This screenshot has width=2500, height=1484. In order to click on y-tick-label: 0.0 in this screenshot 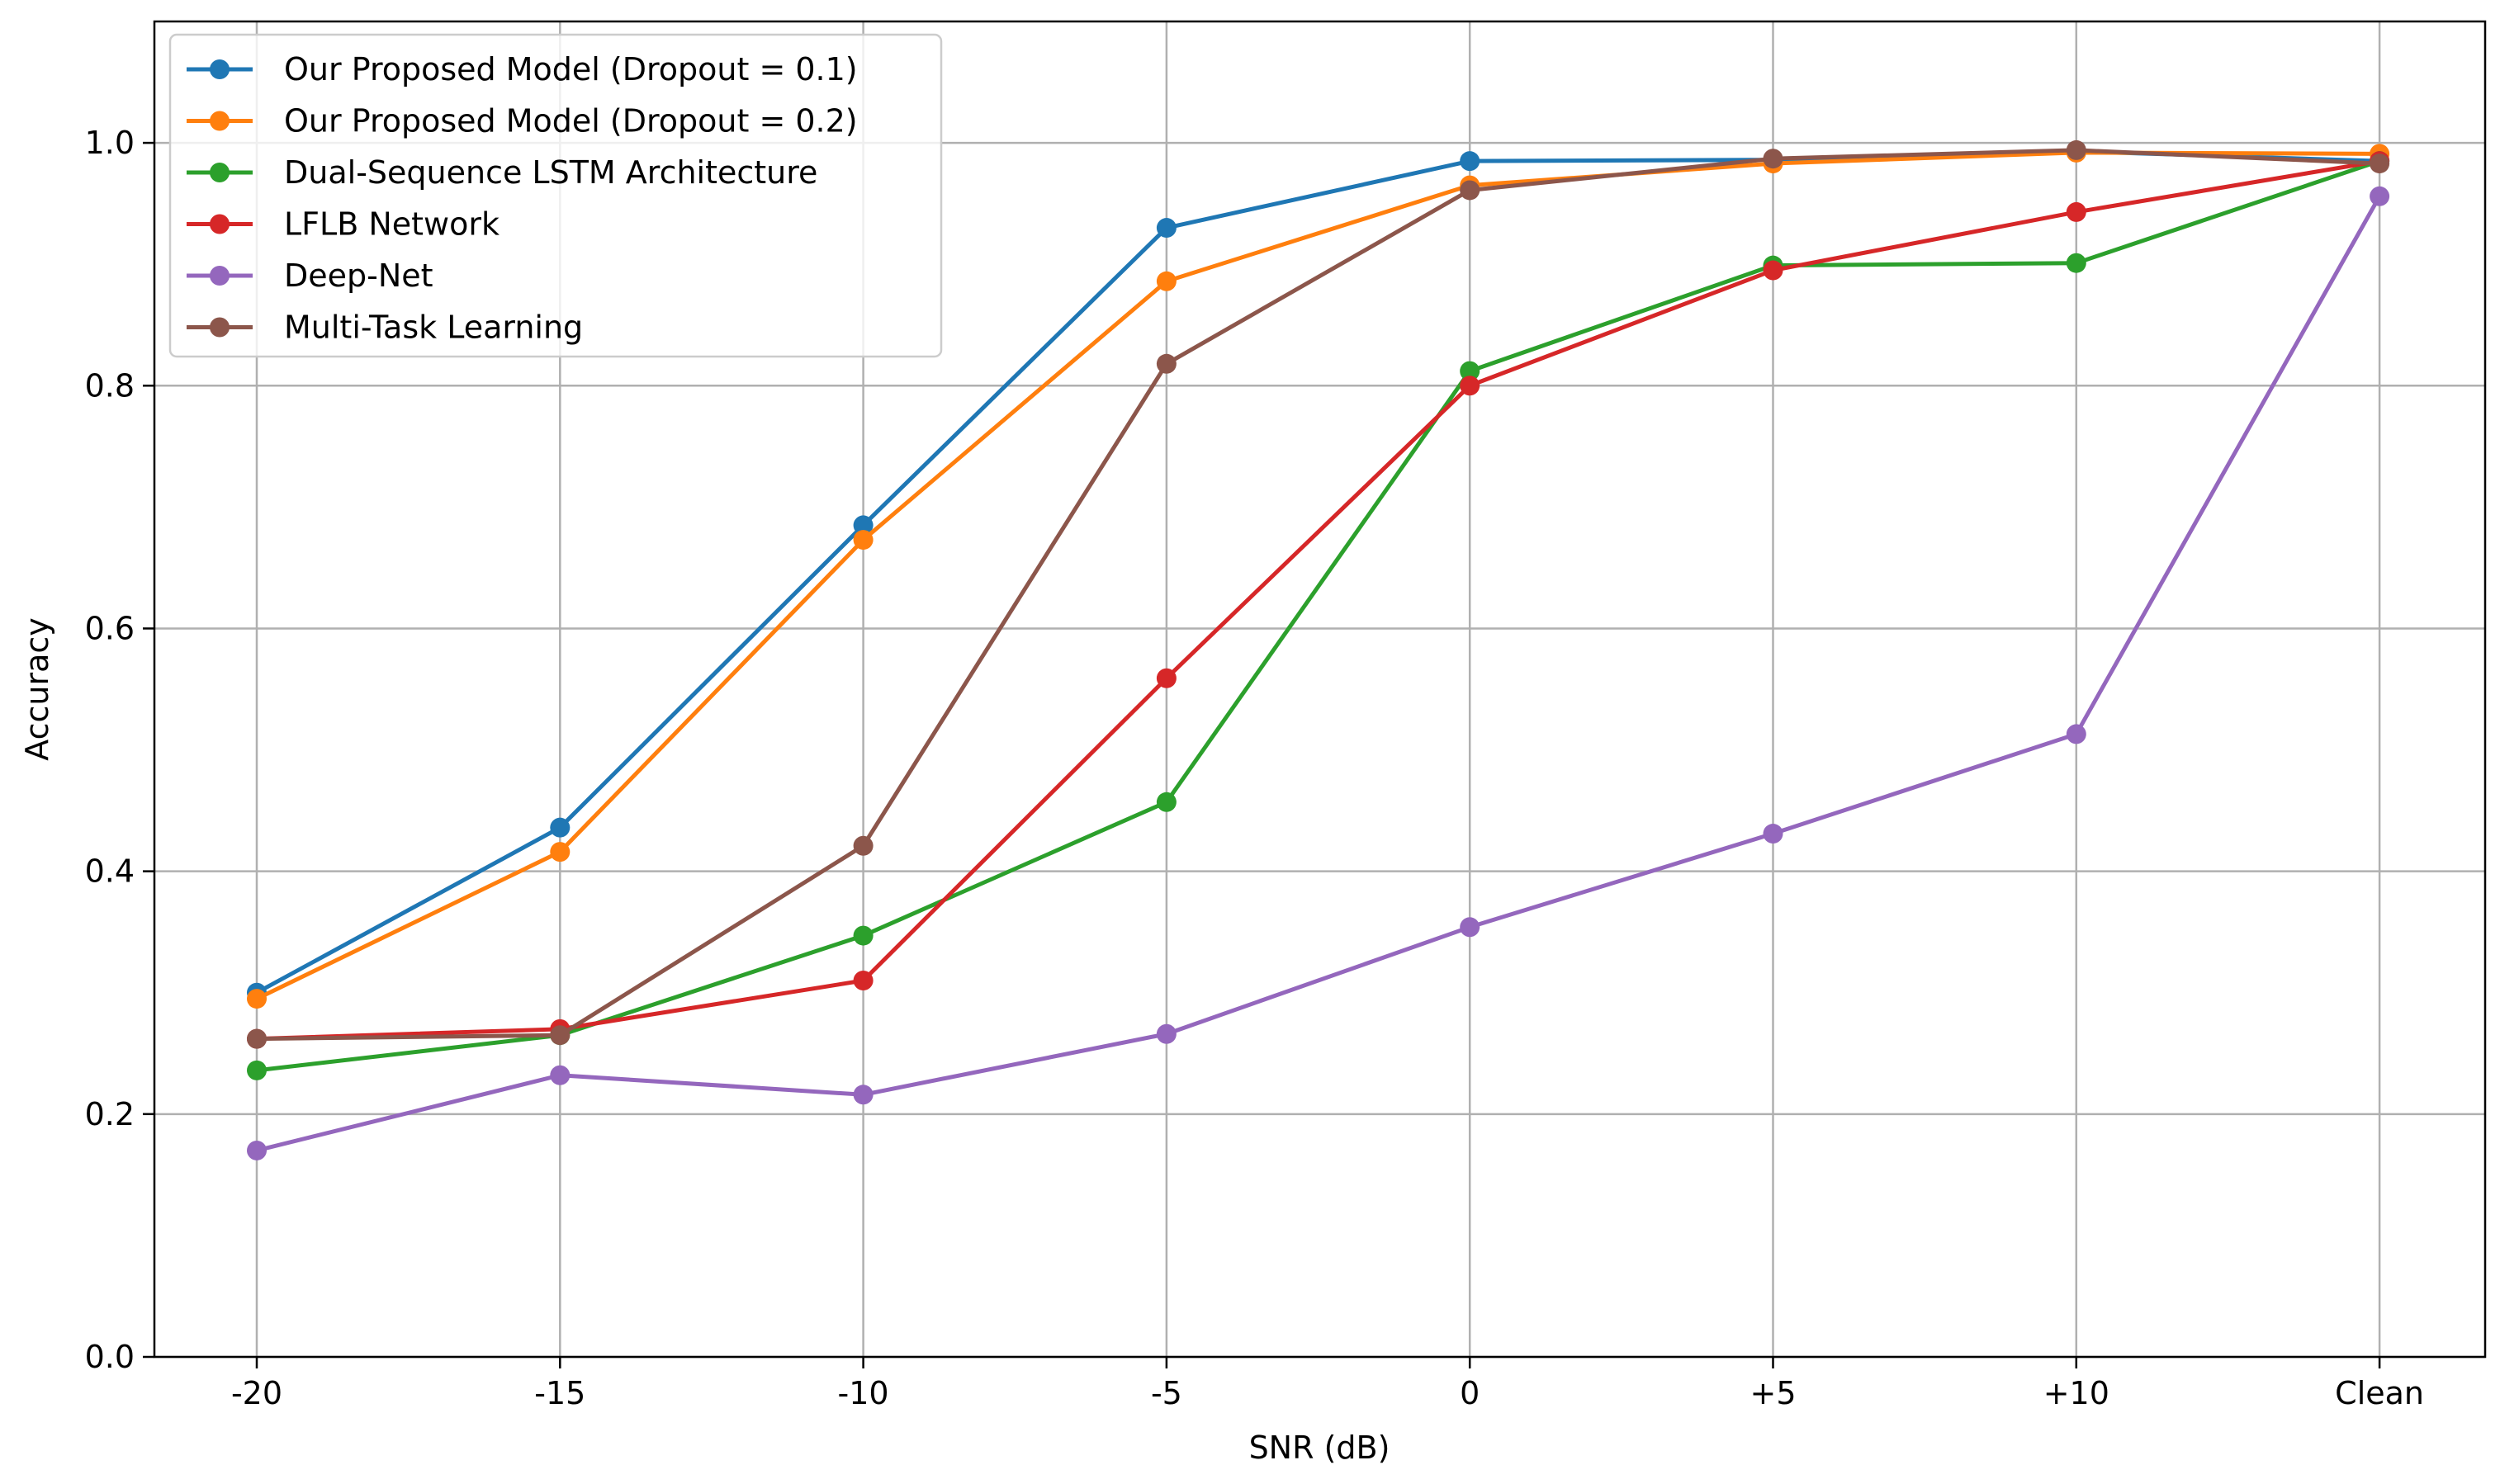, I will do `click(110, 1357)`.